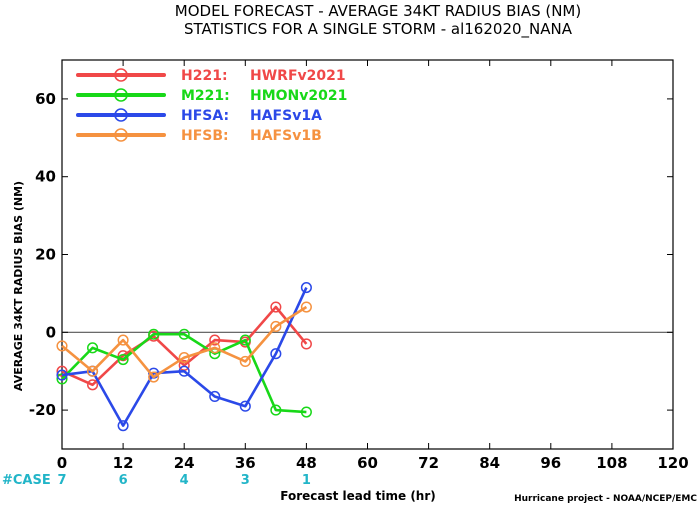 The height and width of the screenshot is (506, 700). What do you see at coordinates (245, 480) in the screenshot?
I see `case-count: 3` at bounding box center [245, 480].